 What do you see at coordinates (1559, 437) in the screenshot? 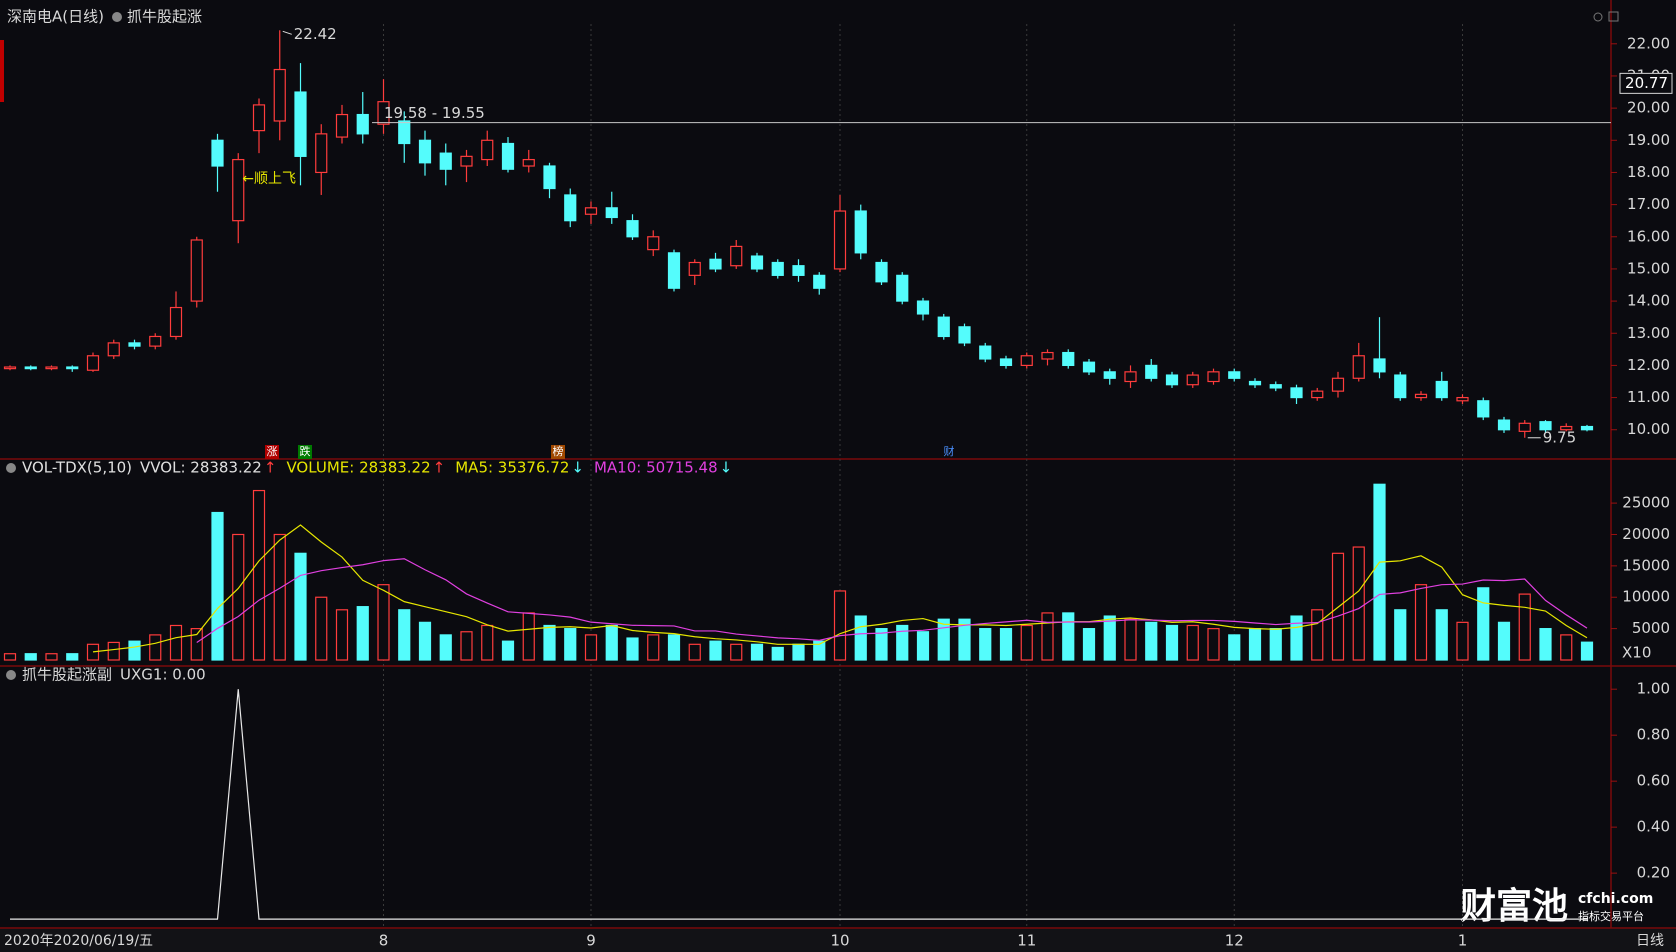
I see `low-label: 9.75` at bounding box center [1559, 437].